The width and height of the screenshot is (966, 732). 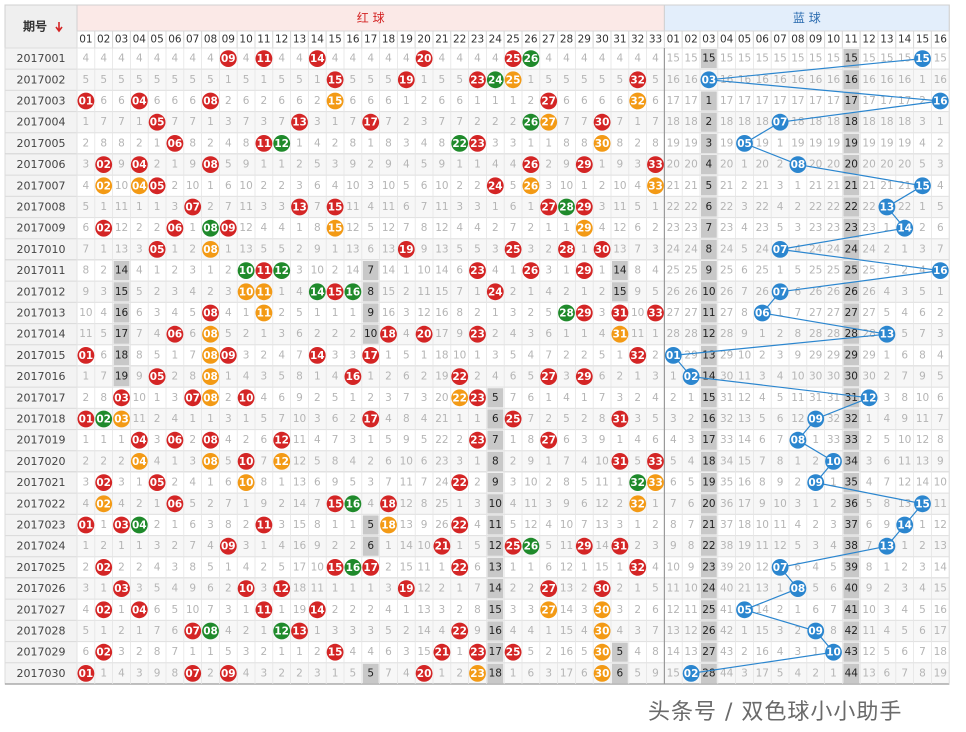 I want to click on red-ball-number: 21, so click(x=442, y=653).